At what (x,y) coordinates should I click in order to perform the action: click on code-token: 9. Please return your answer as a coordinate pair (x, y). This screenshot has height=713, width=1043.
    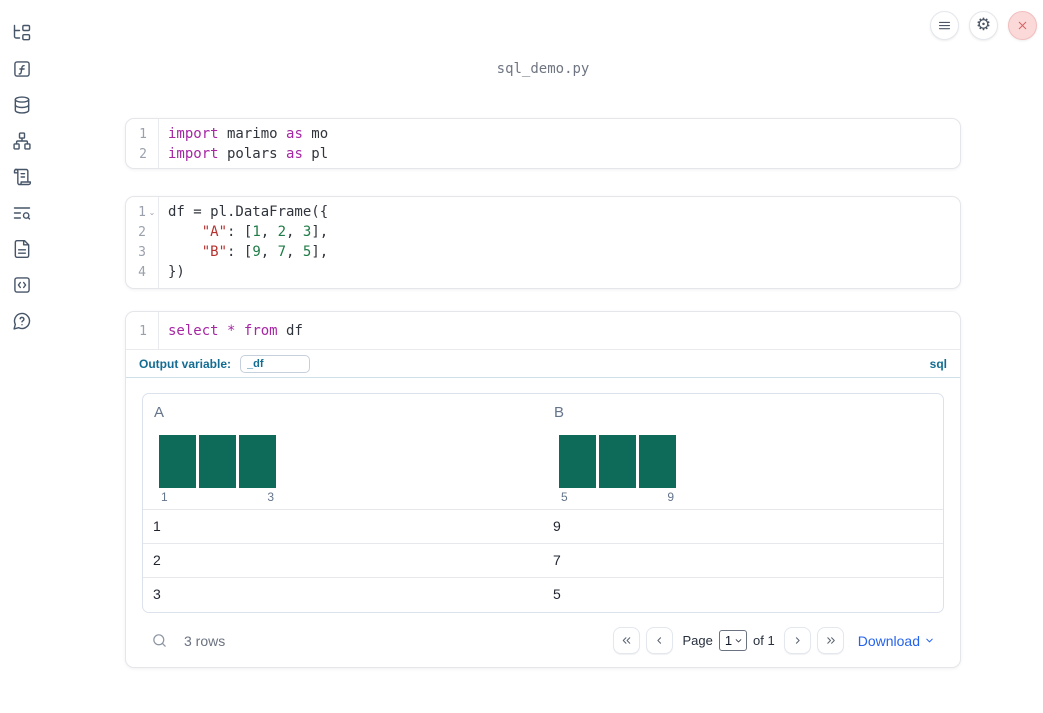
    Looking at the image, I should click on (256, 252).